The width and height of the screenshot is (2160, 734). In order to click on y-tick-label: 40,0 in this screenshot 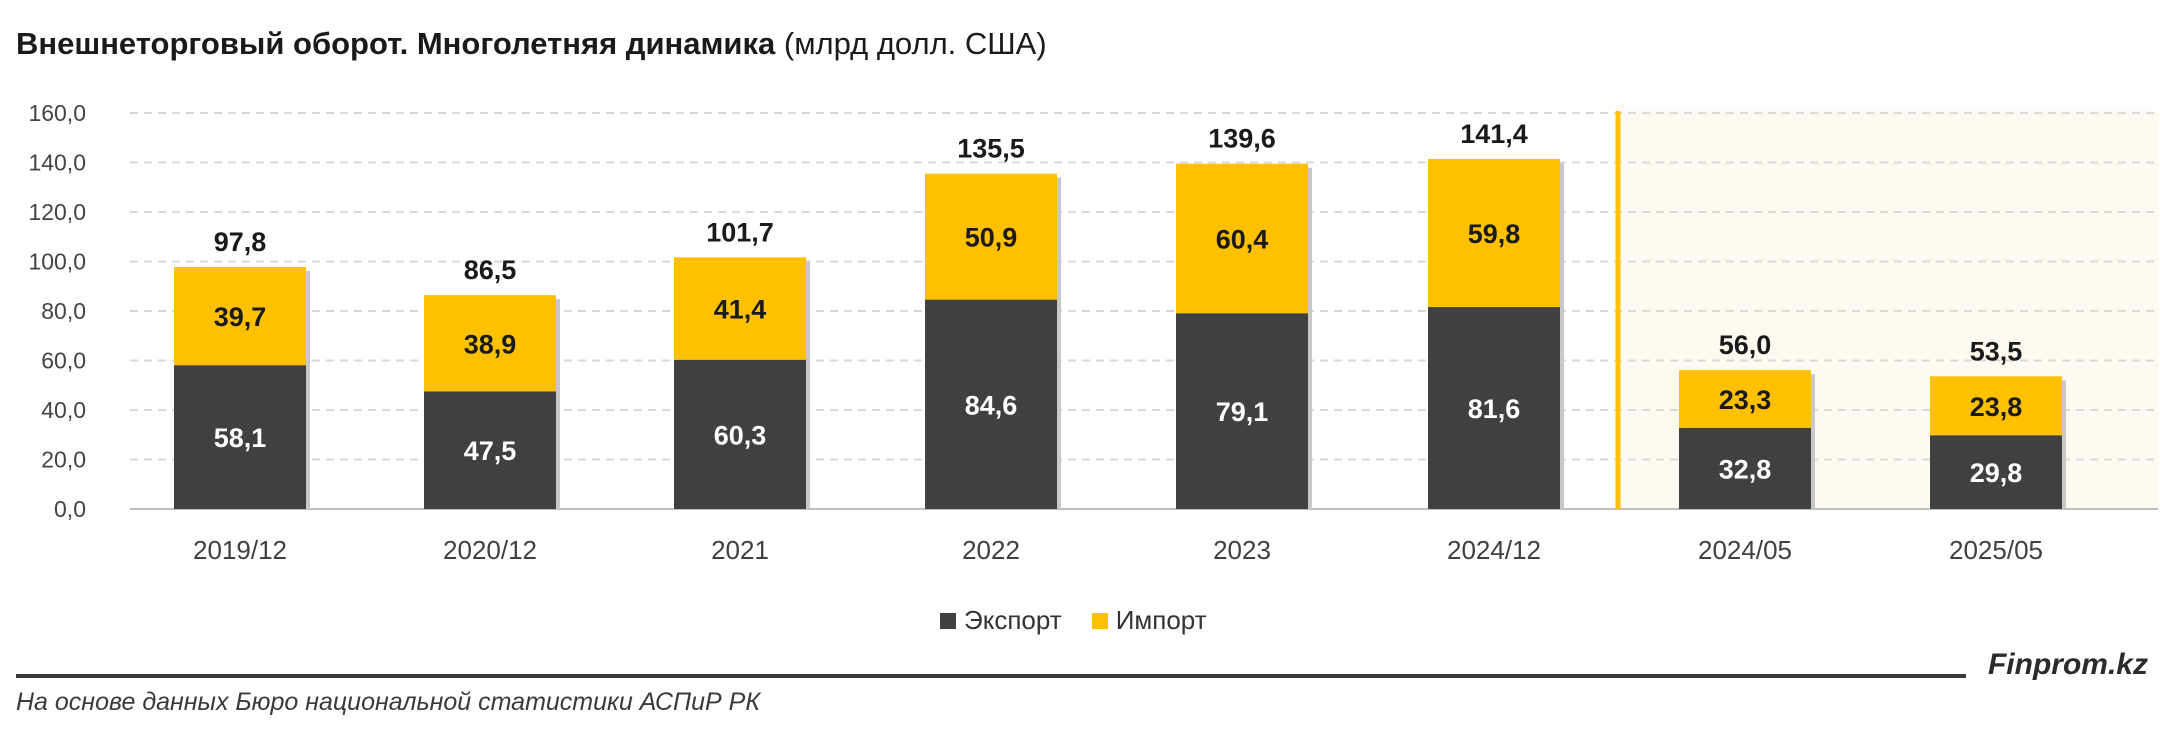, I will do `click(63, 410)`.